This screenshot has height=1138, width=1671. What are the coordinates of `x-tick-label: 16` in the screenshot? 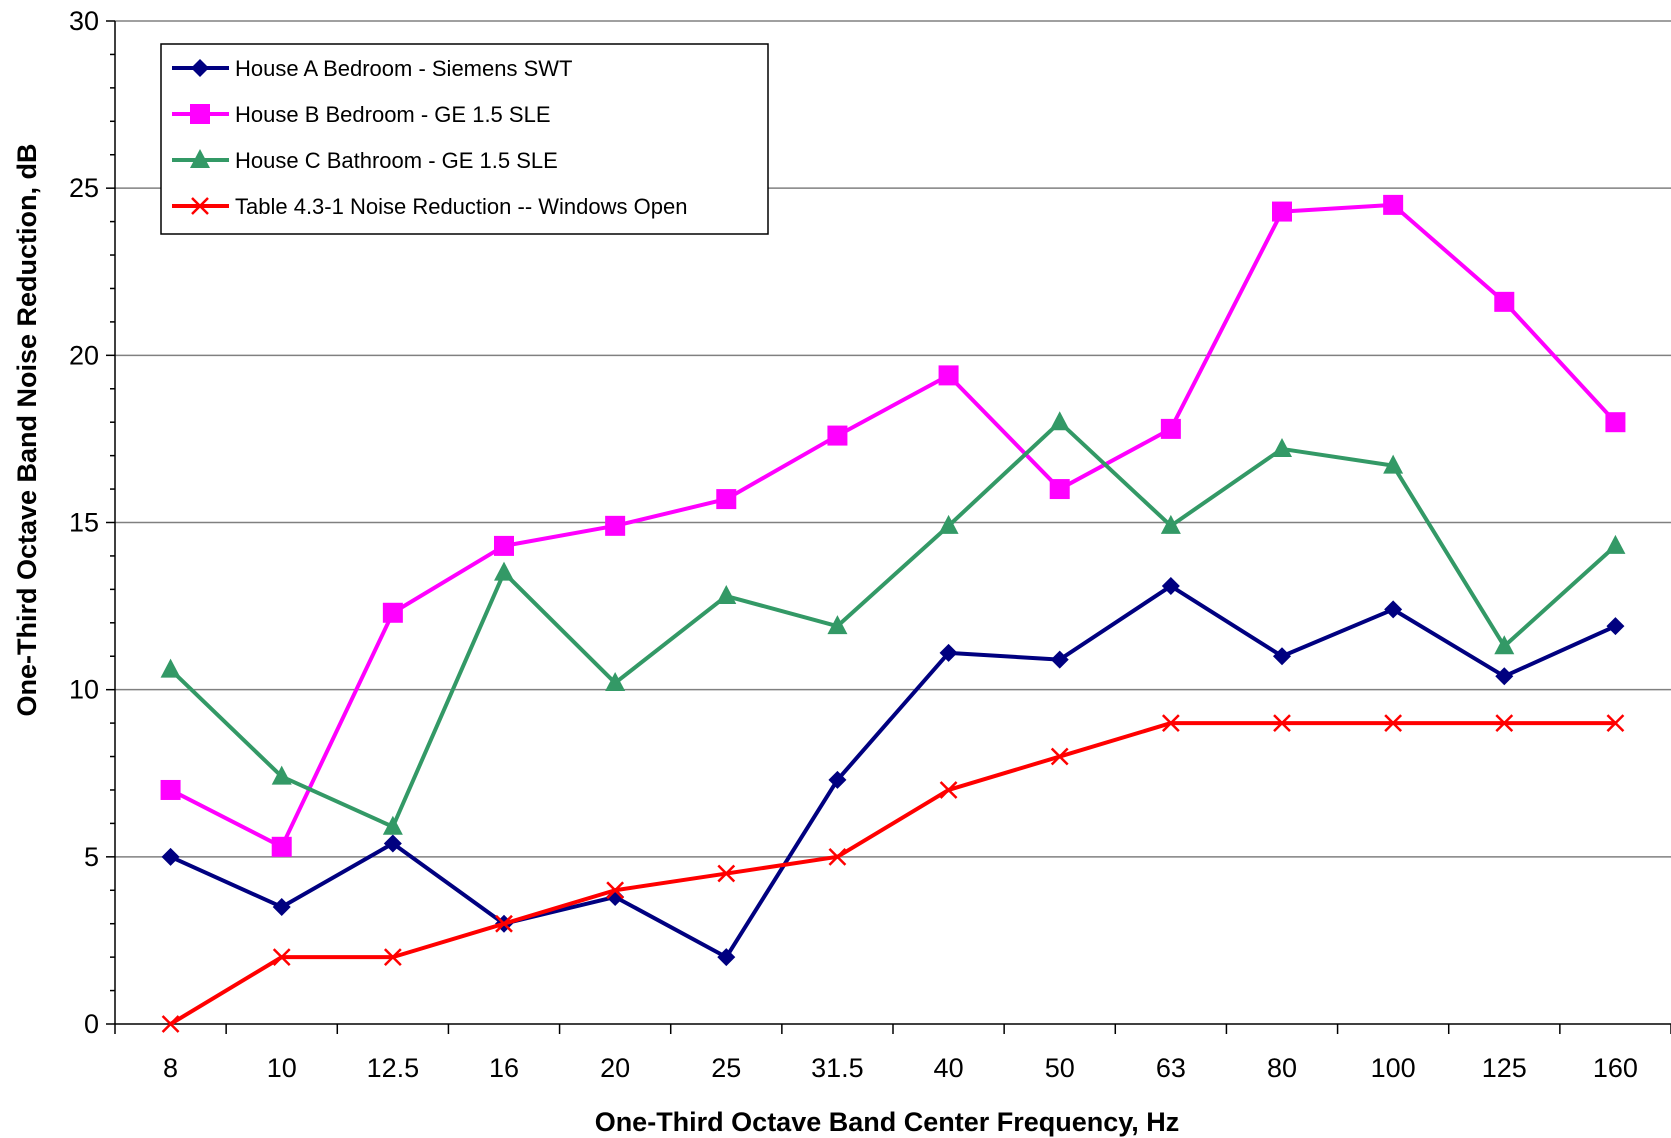 It's located at (504, 1068).